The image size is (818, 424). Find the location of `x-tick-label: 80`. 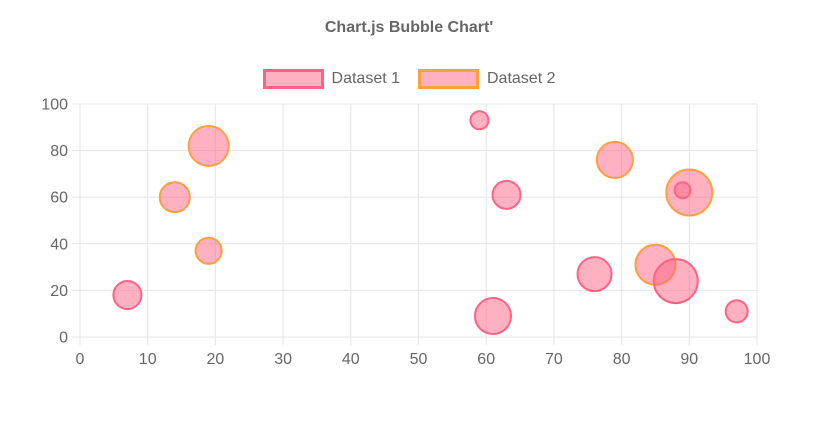

x-tick-label: 80 is located at coordinates (622, 359).